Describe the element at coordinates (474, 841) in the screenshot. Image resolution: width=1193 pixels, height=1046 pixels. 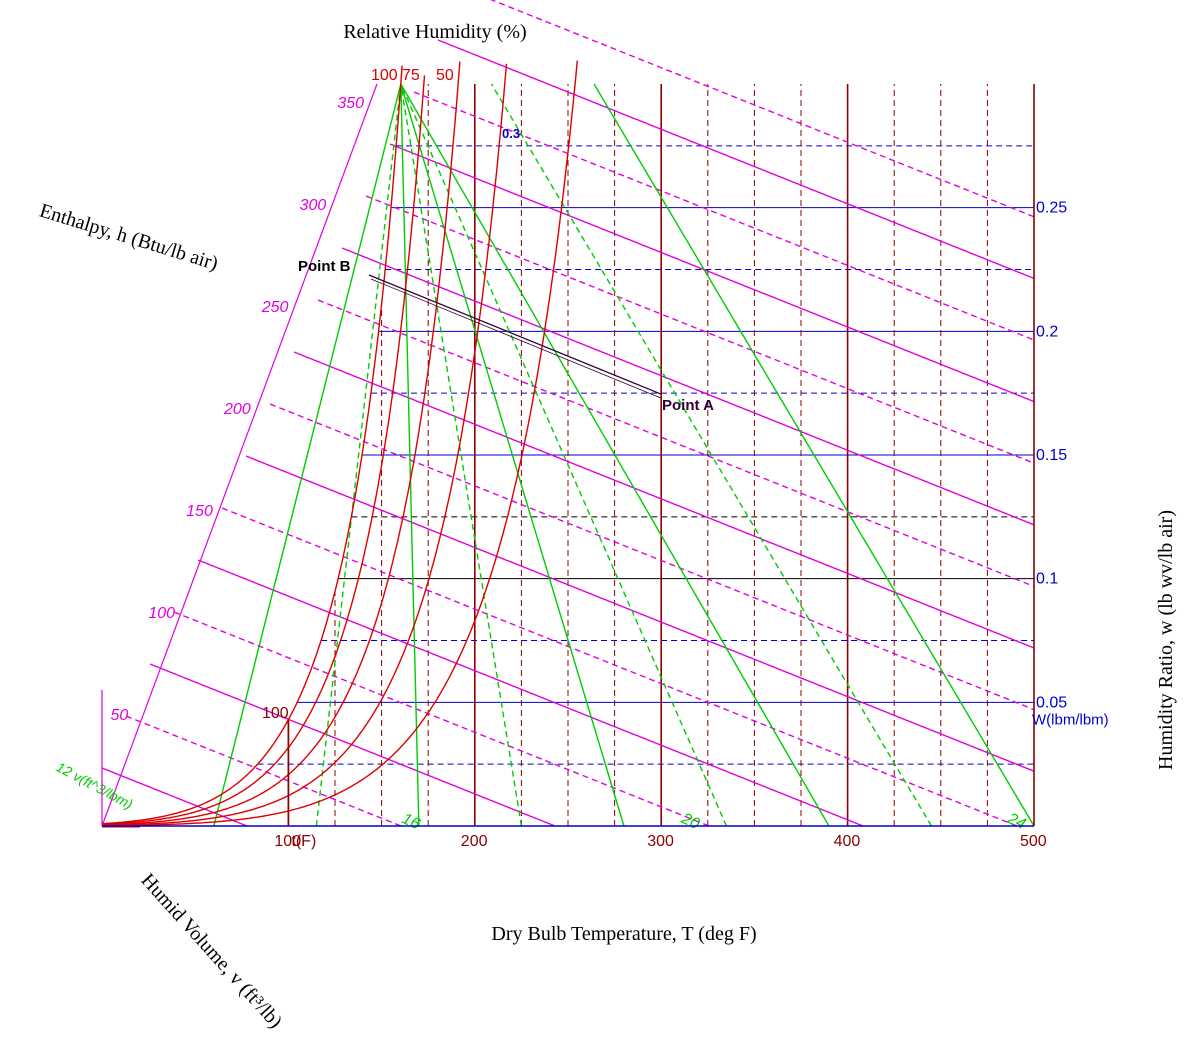
I see `x-tick-label: 200` at that location.